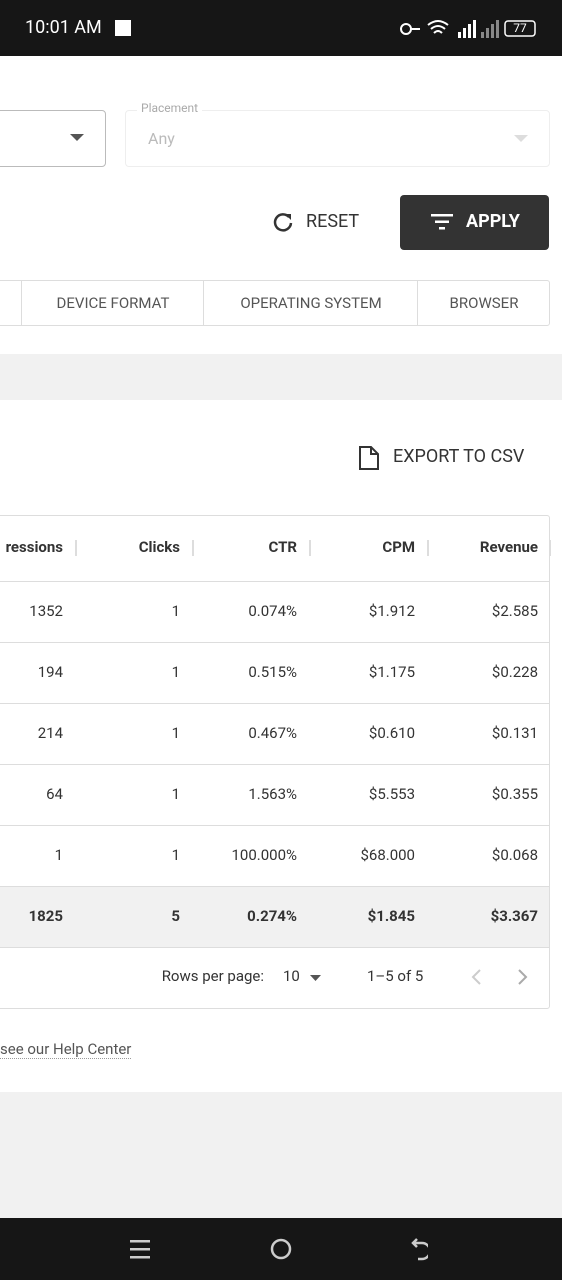 The height and width of the screenshot is (1280, 562). What do you see at coordinates (508, 547) in the screenshot?
I see `column-header: Revenue` at bounding box center [508, 547].